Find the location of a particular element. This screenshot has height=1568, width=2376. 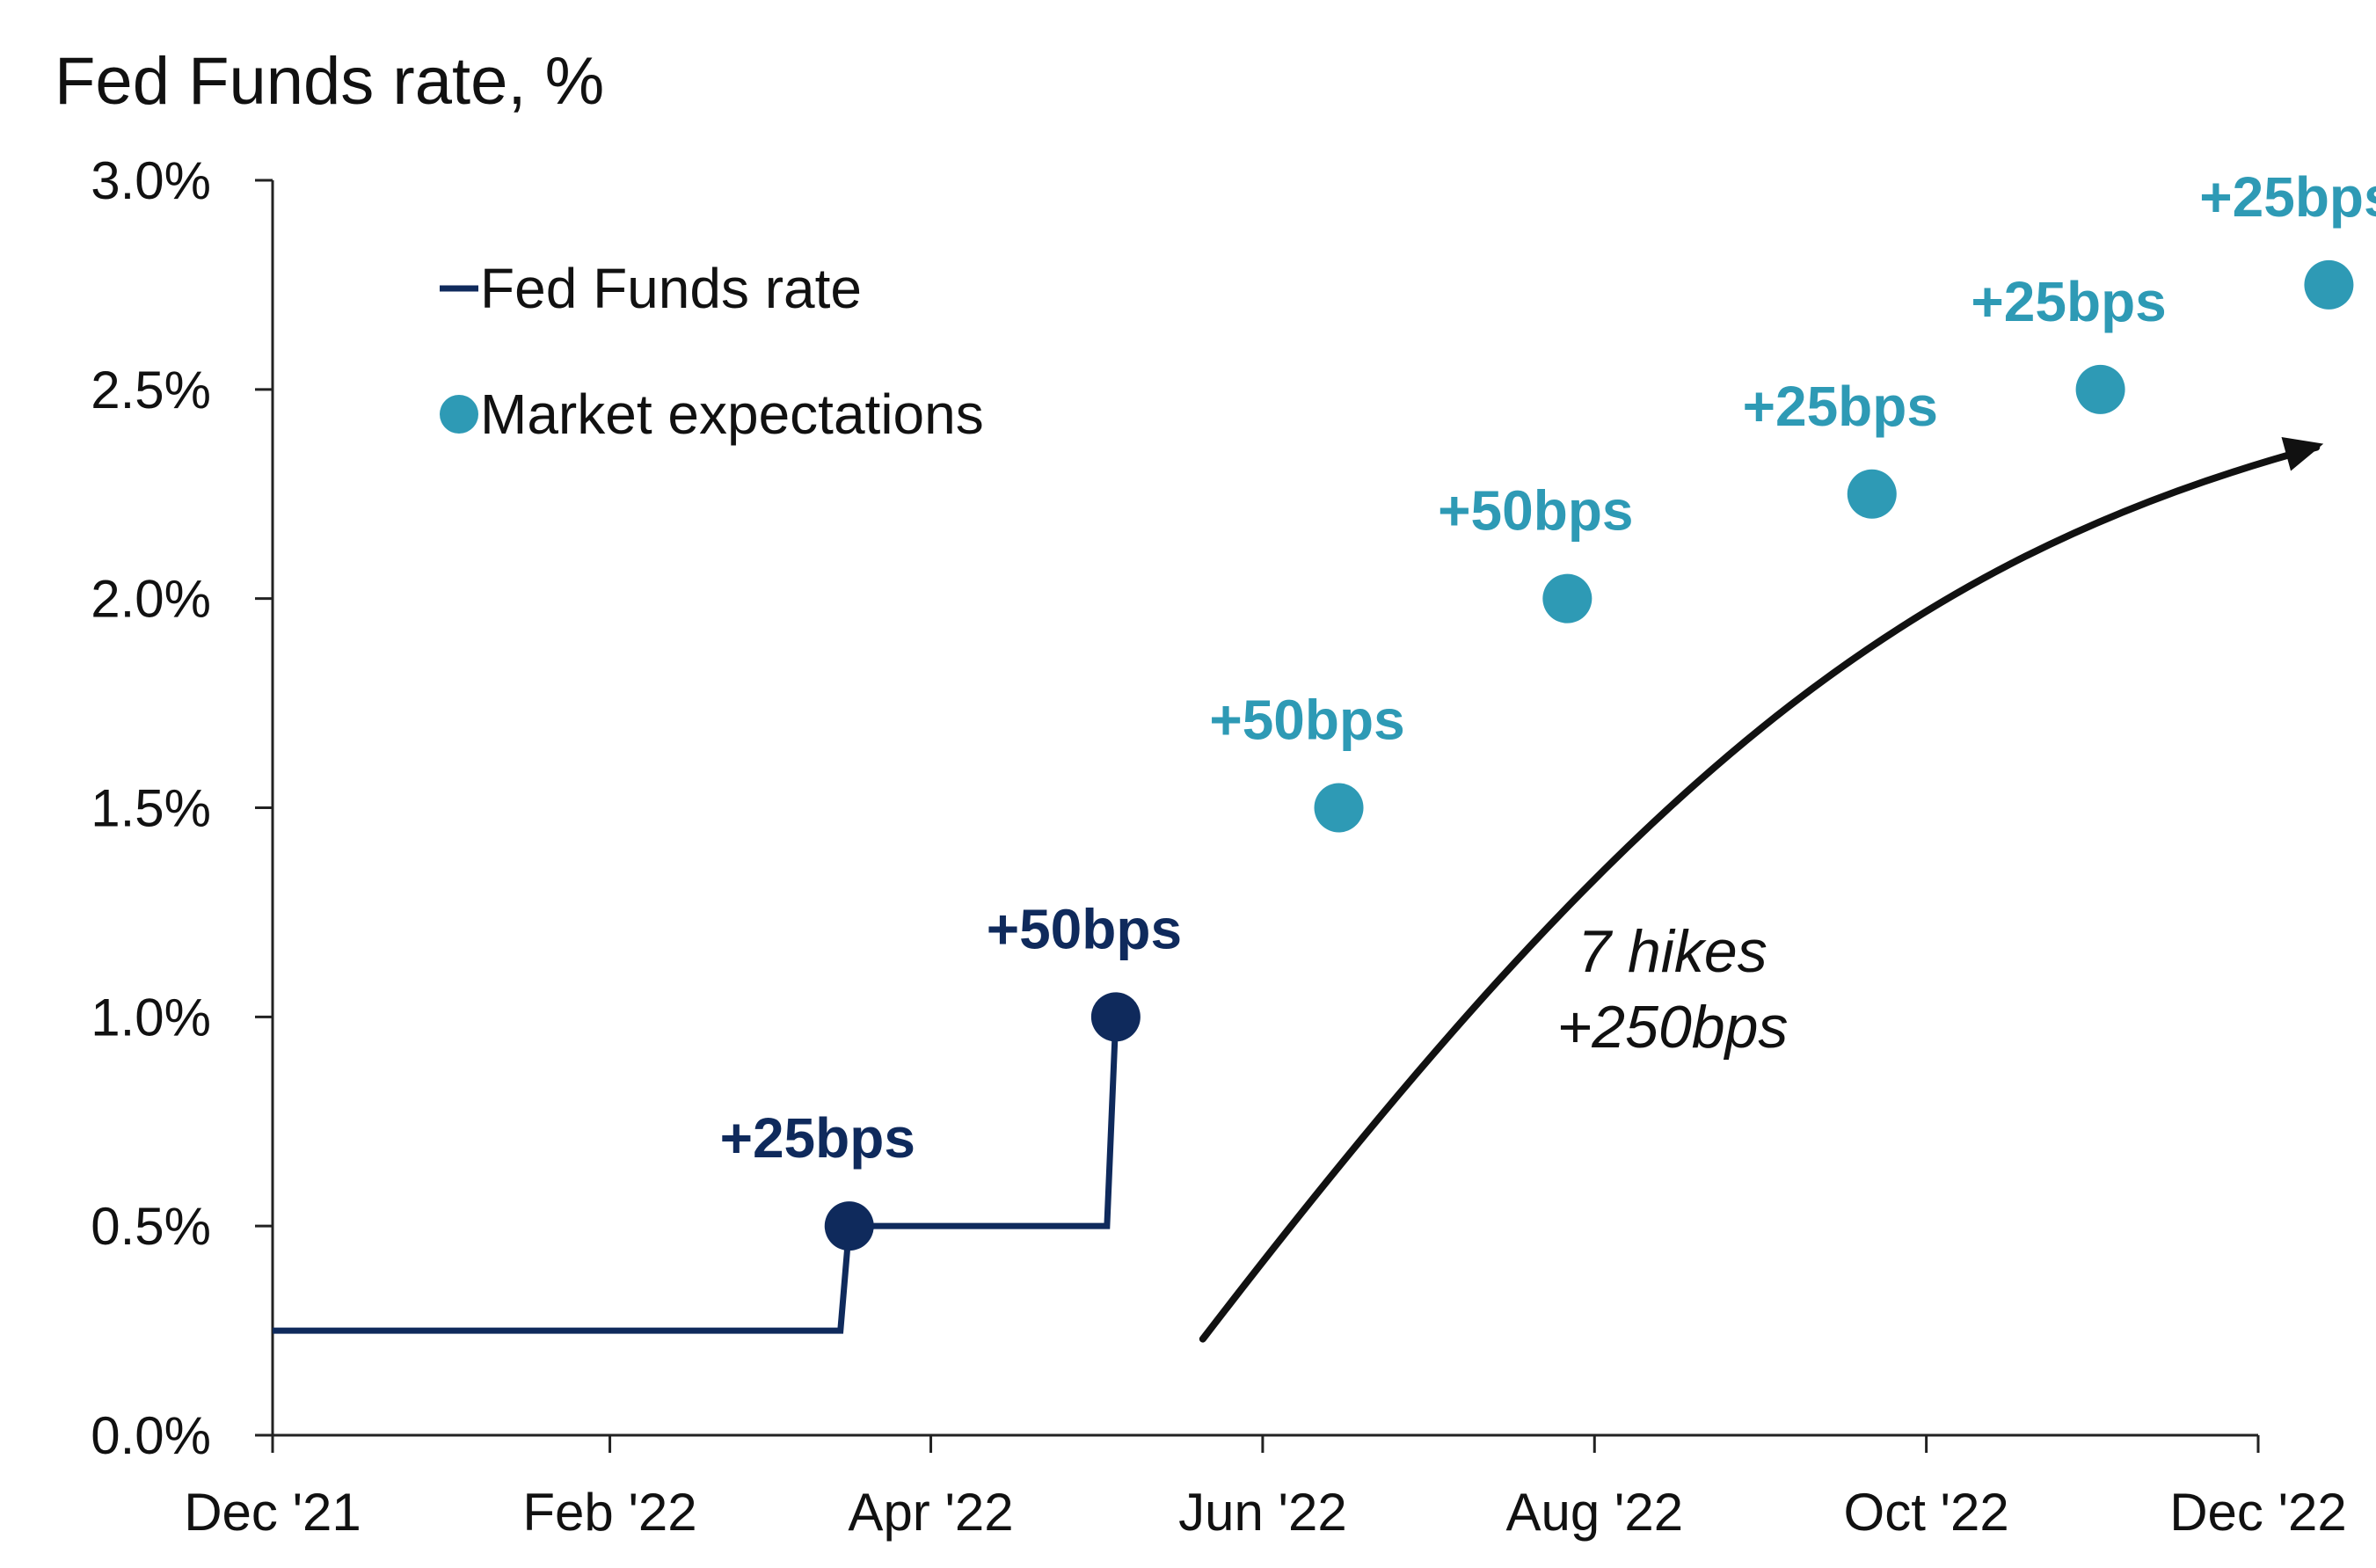

legend-swatch-dot is located at coordinates (459, 414).